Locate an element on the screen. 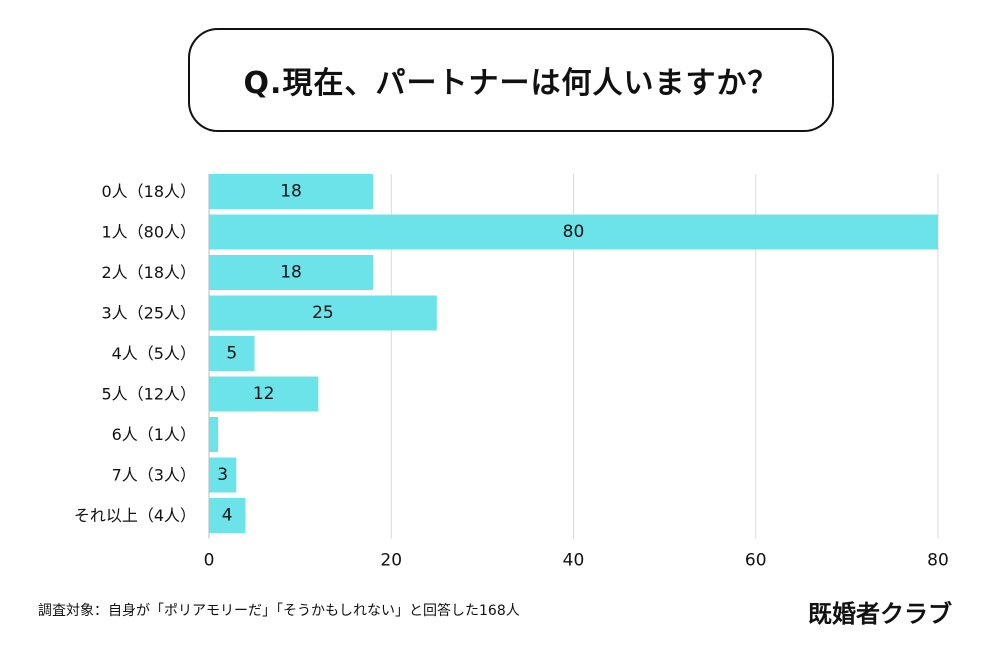 The width and height of the screenshot is (1000, 650). data-label-0: 18 is located at coordinates (291, 192).